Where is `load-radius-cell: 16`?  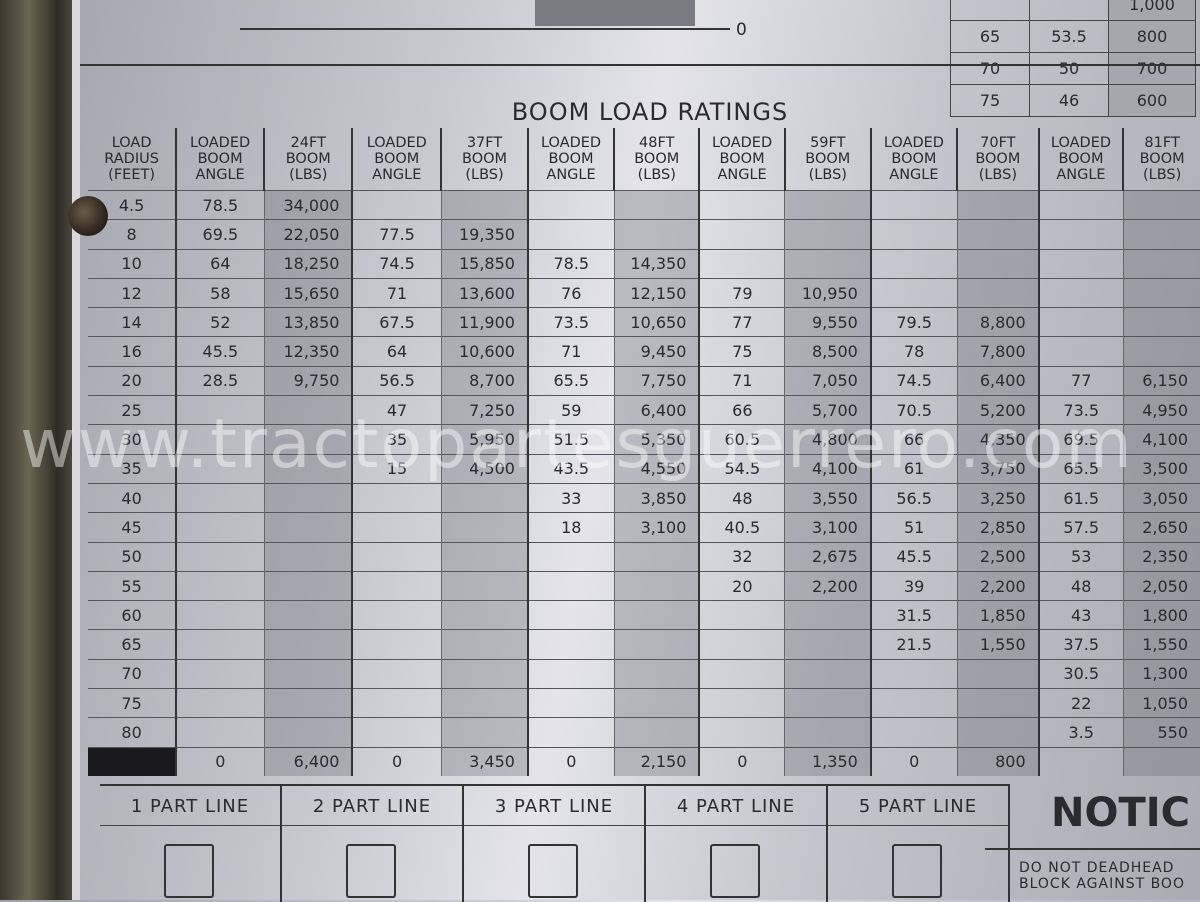 load-radius-cell: 16 is located at coordinates (132, 351).